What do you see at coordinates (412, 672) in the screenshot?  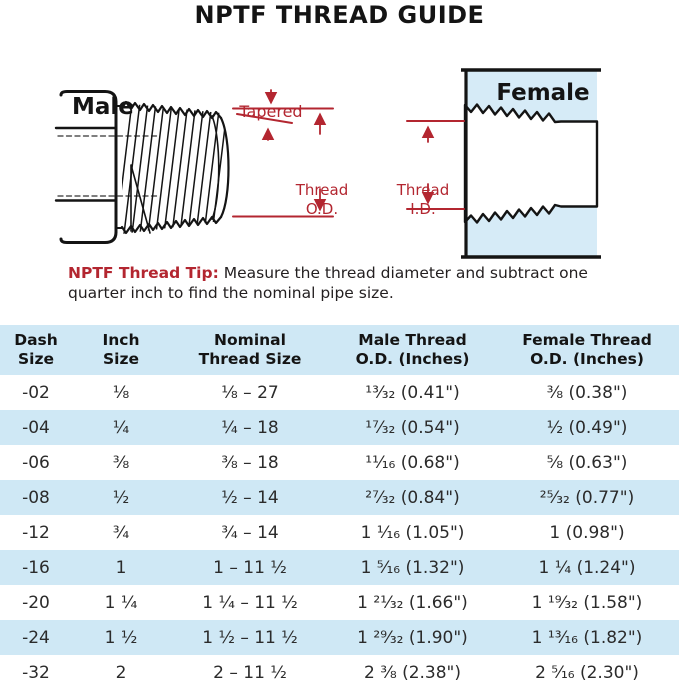 I see `cell-male-od: 2 ⅜ (2.38")` at bounding box center [412, 672].